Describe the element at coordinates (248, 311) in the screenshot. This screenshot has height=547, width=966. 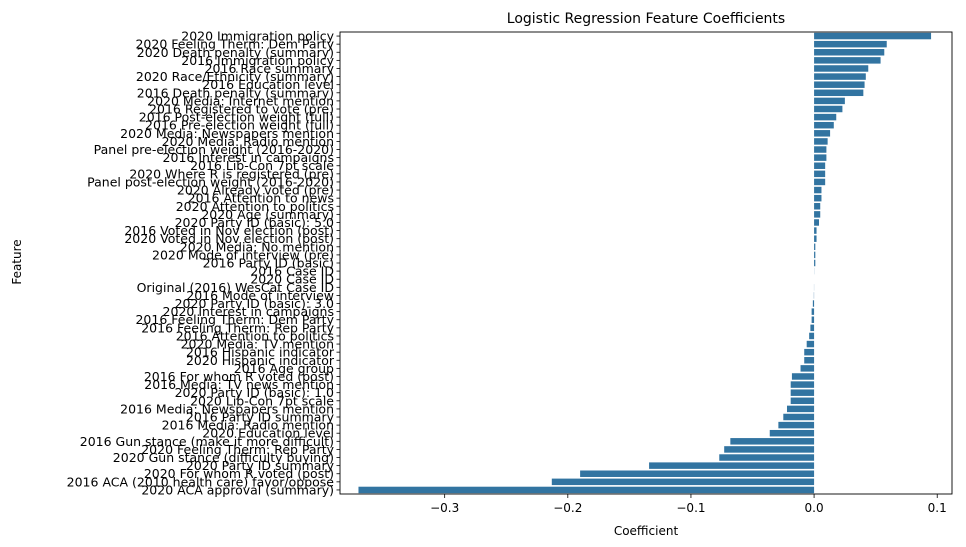
I see `y-tick-label: 2020 Interest in campaigns` at that location.